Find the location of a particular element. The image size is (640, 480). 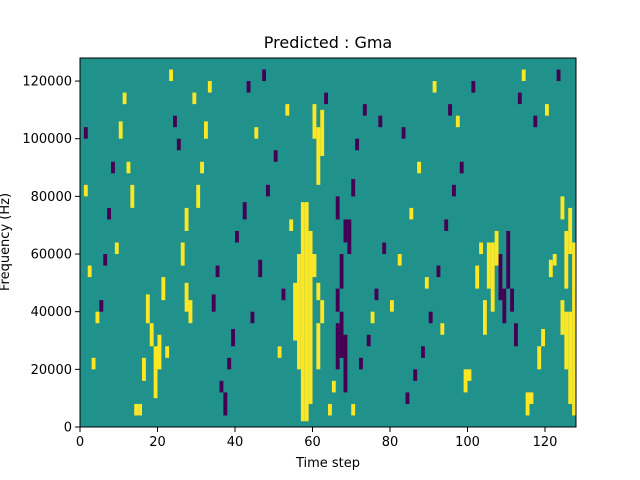

y-axis-title: Frequency (Hz) is located at coordinates (6, 242).